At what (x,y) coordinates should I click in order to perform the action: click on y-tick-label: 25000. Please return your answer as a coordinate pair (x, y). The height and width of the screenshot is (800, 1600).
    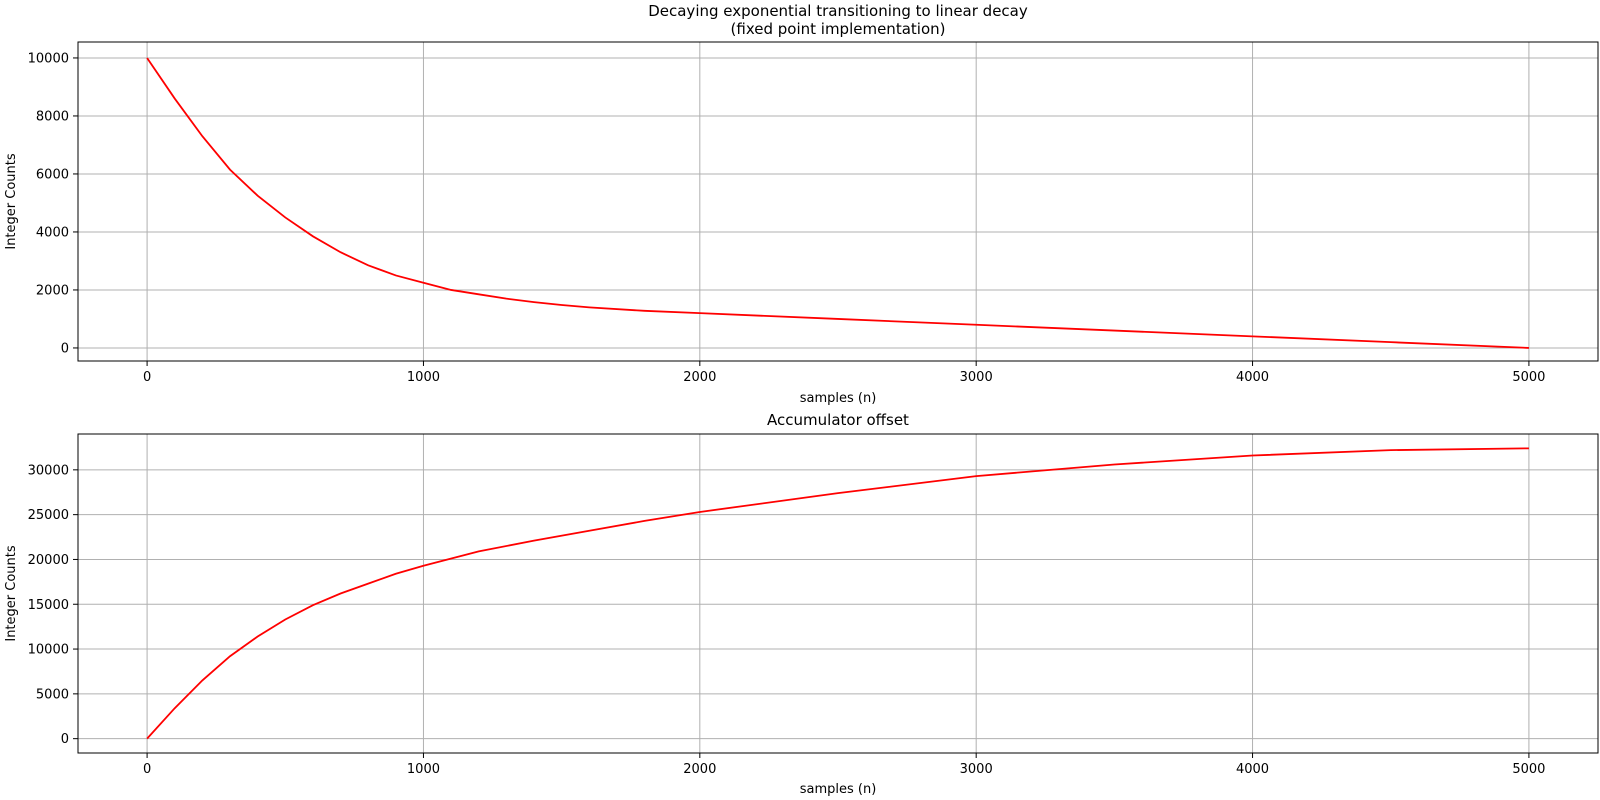
    Looking at the image, I should click on (48, 515).